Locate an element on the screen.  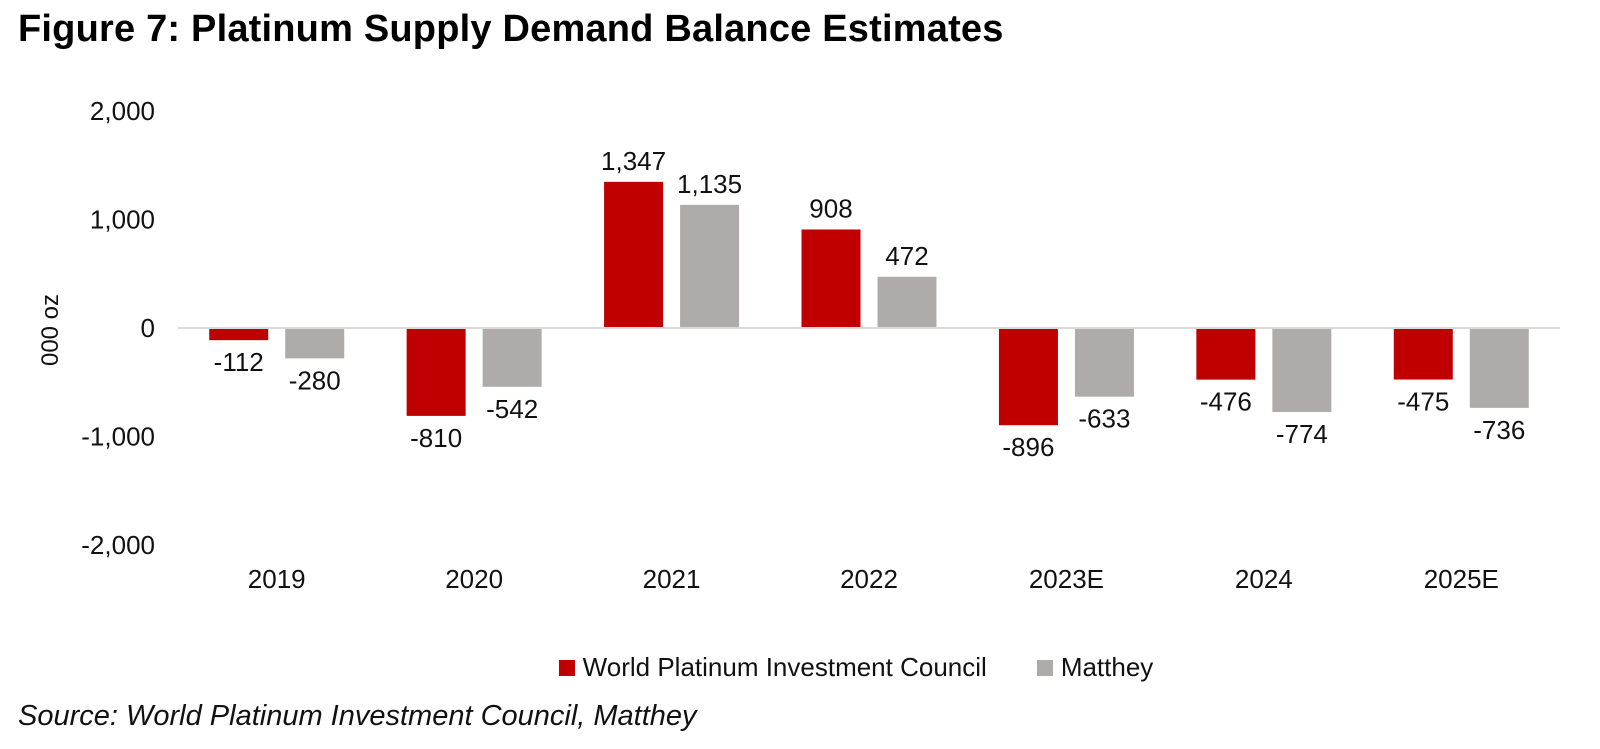
x-tick-label: 2024 is located at coordinates (1264, 579).